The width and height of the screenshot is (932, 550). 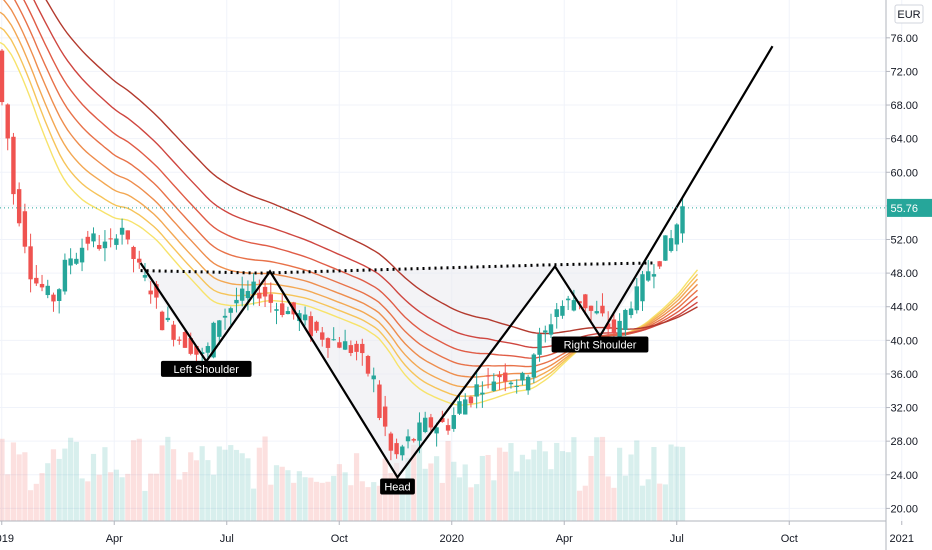 What do you see at coordinates (909, 14) in the screenshot?
I see `currency-badge` at bounding box center [909, 14].